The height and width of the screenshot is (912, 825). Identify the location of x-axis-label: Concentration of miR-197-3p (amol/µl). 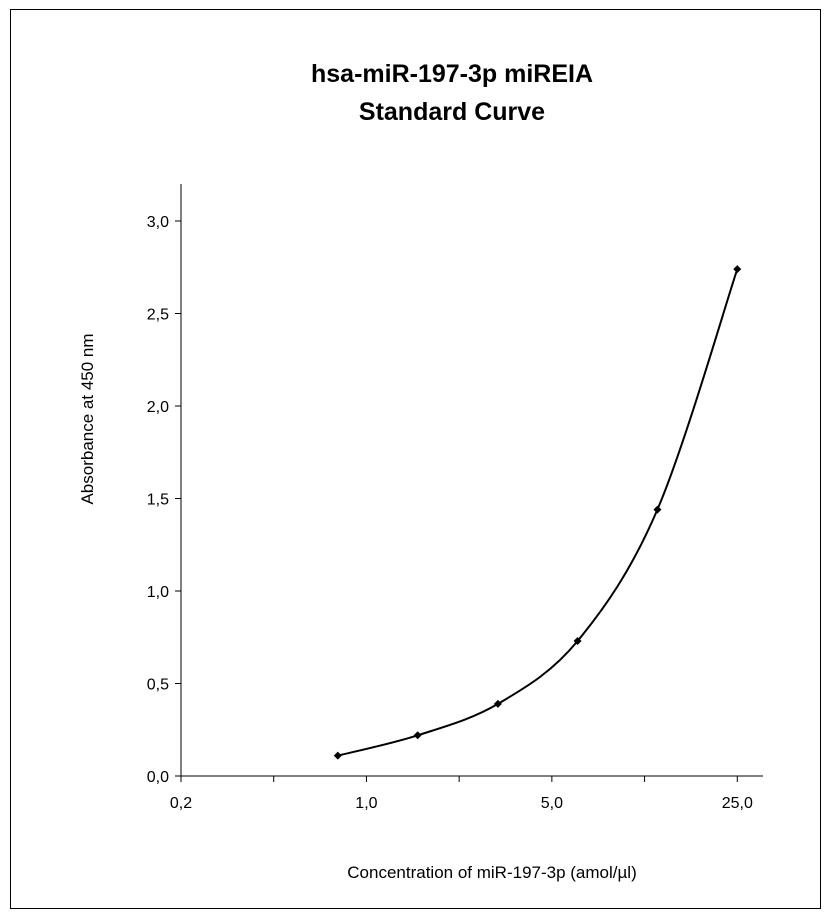
(491, 872).